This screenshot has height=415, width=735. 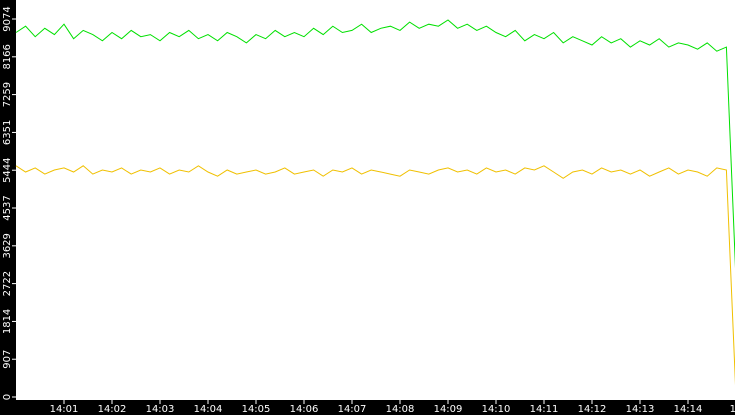 I want to click on x-tick-label: 14:12, so click(x=592, y=409).